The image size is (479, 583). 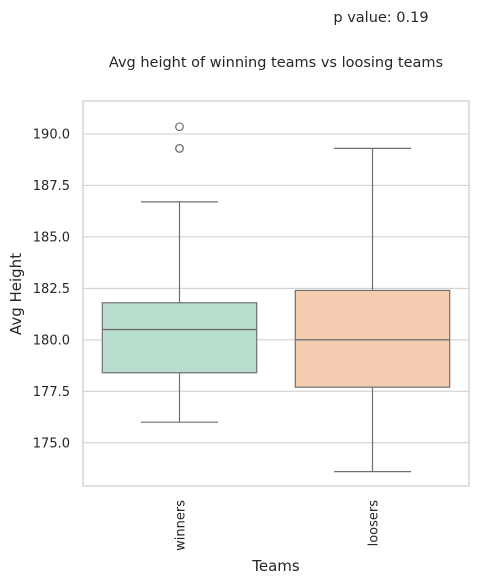 What do you see at coordinates (51, 237) in the screenshot?
I see `y-tick-label: 185.0` at bounding box center [51, 237].